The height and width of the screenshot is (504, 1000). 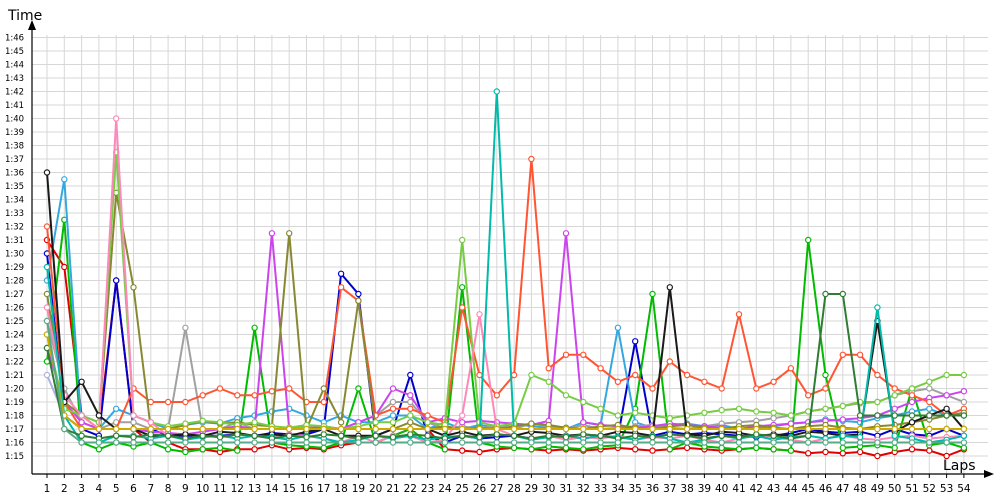 I want to click on y-tick-label: 1:26, so click(x=14, y=309).